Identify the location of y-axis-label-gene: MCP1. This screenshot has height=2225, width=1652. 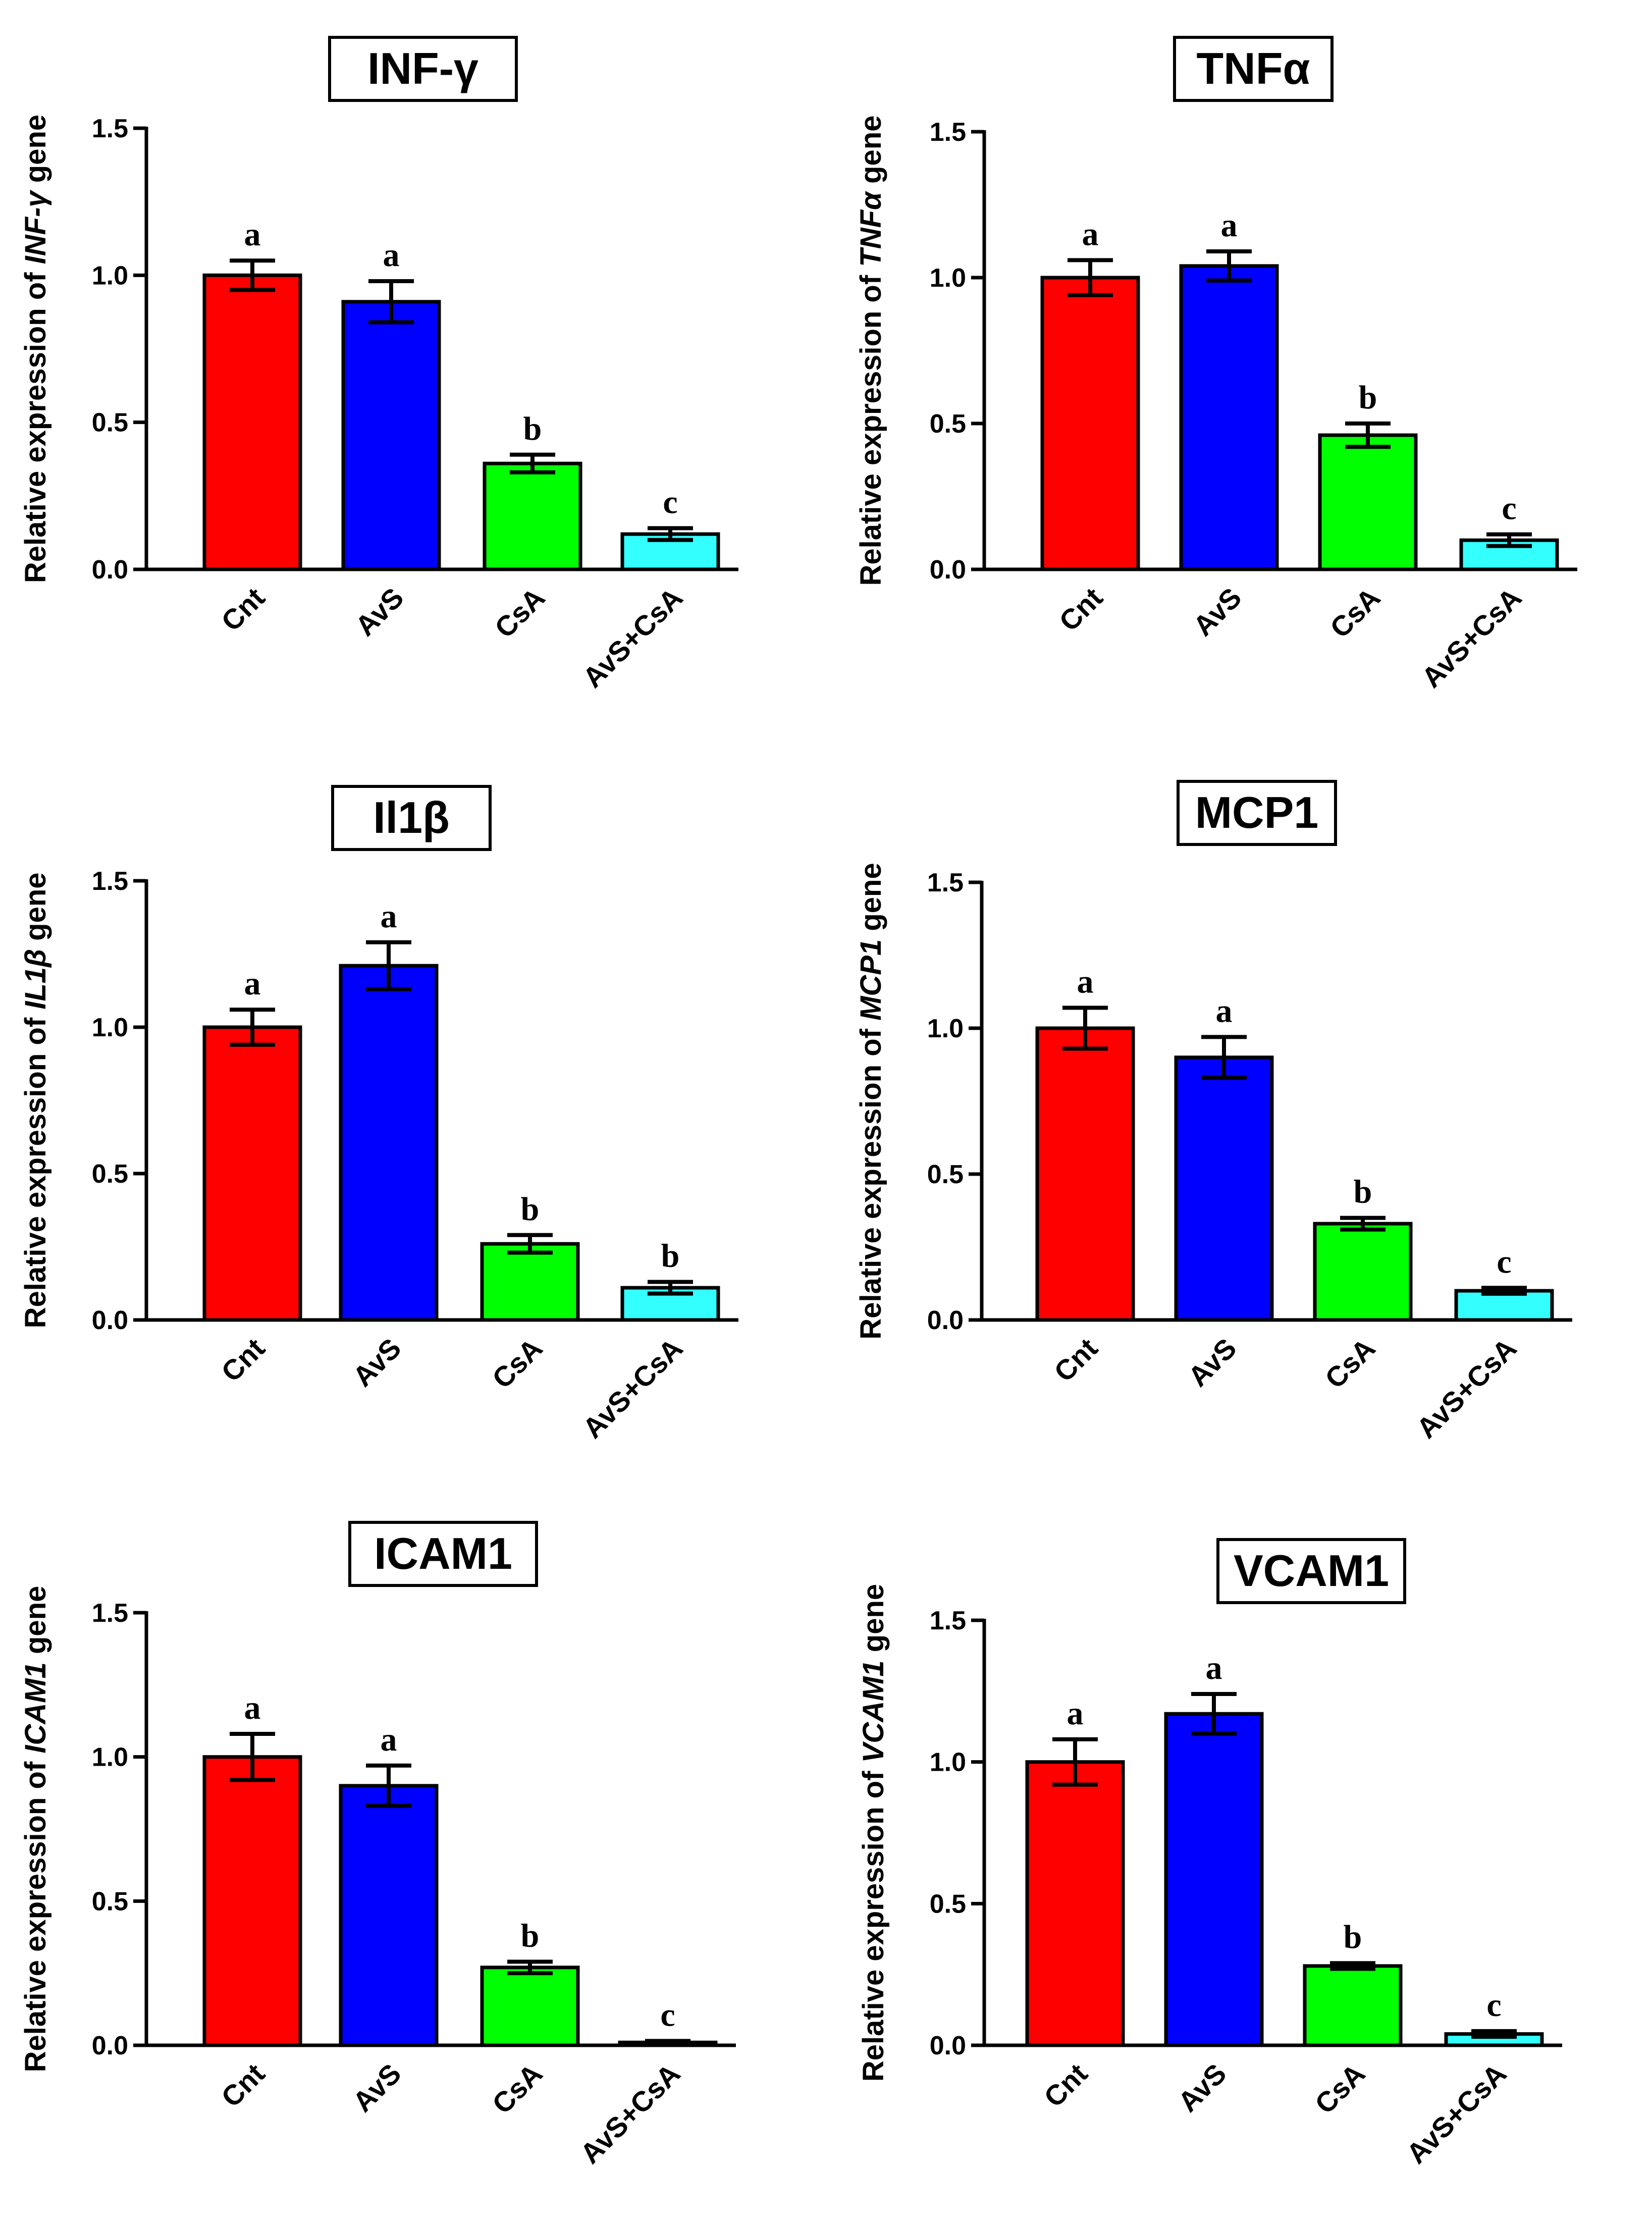
(871, 980).